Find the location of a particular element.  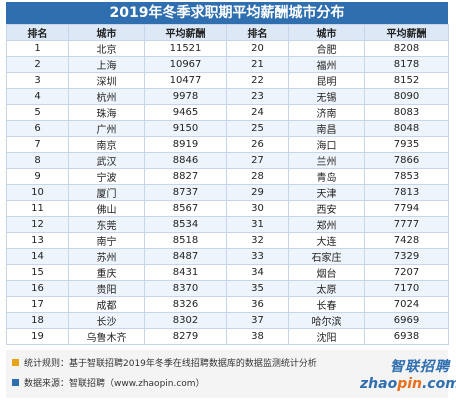

salary-cell: 8827 is located at coordinates (185, 176).